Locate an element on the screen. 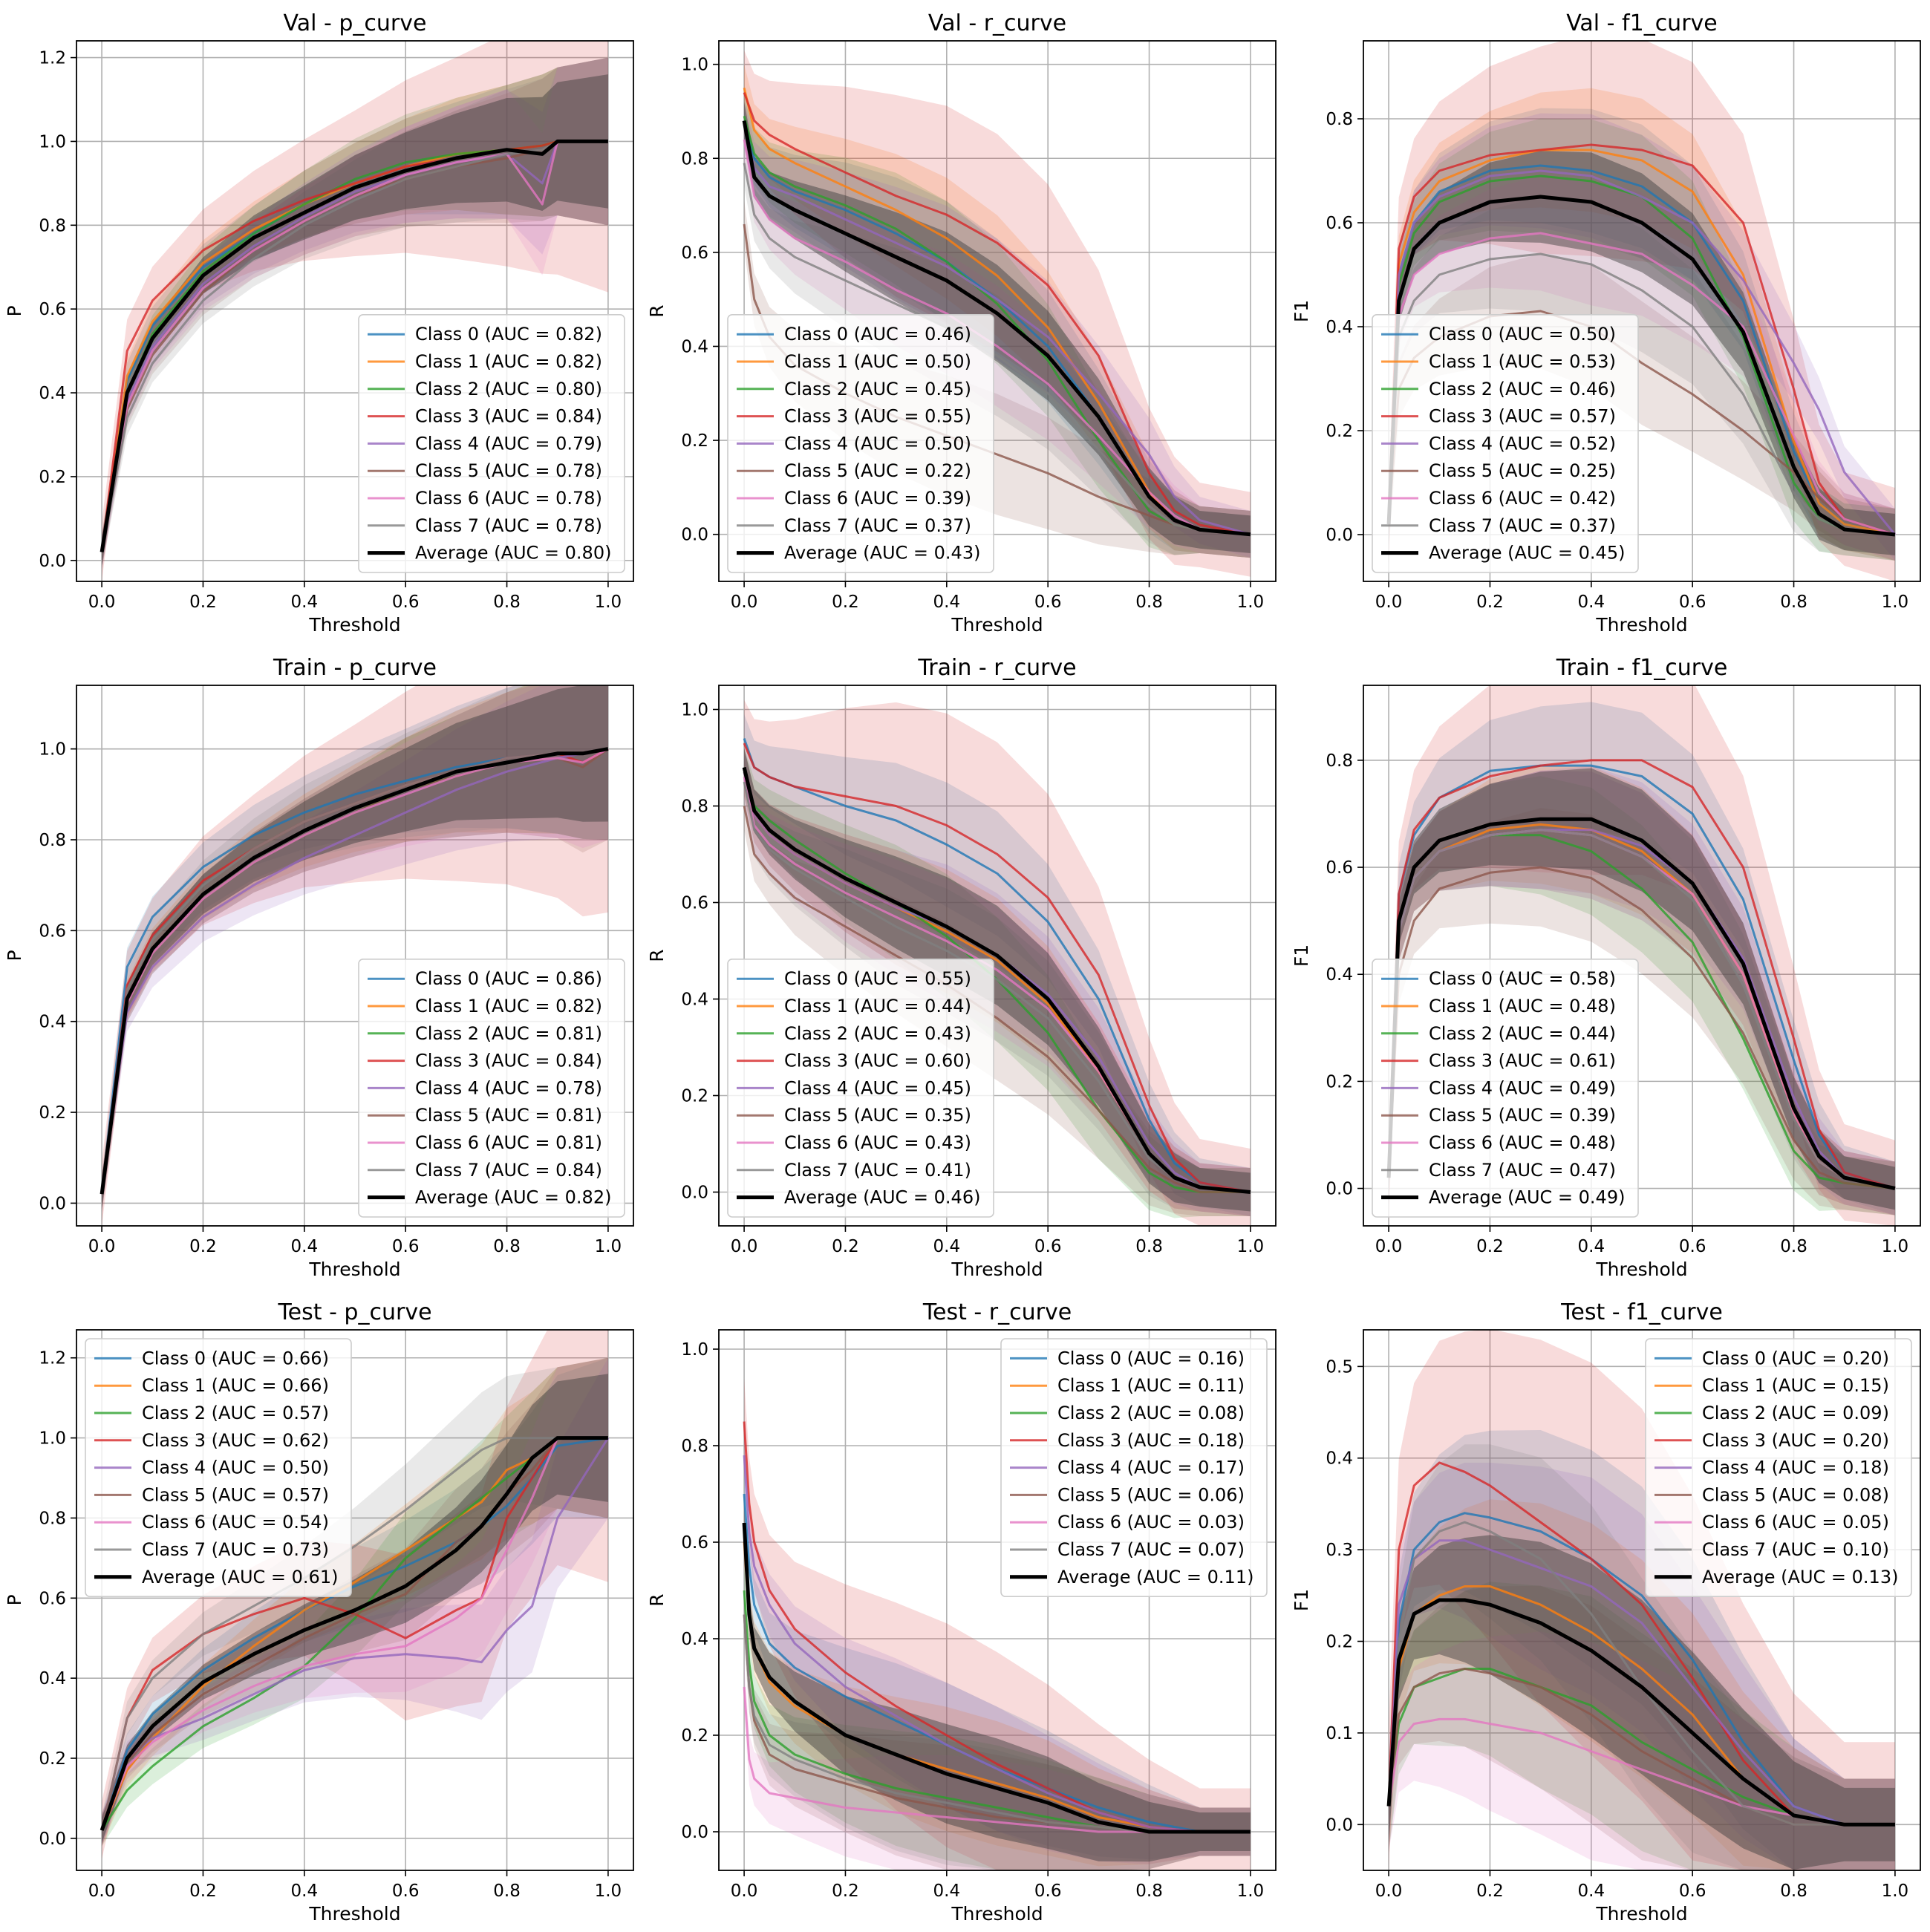  chart-5-xlabel: Threshold is located at coordinates (997, 1270).